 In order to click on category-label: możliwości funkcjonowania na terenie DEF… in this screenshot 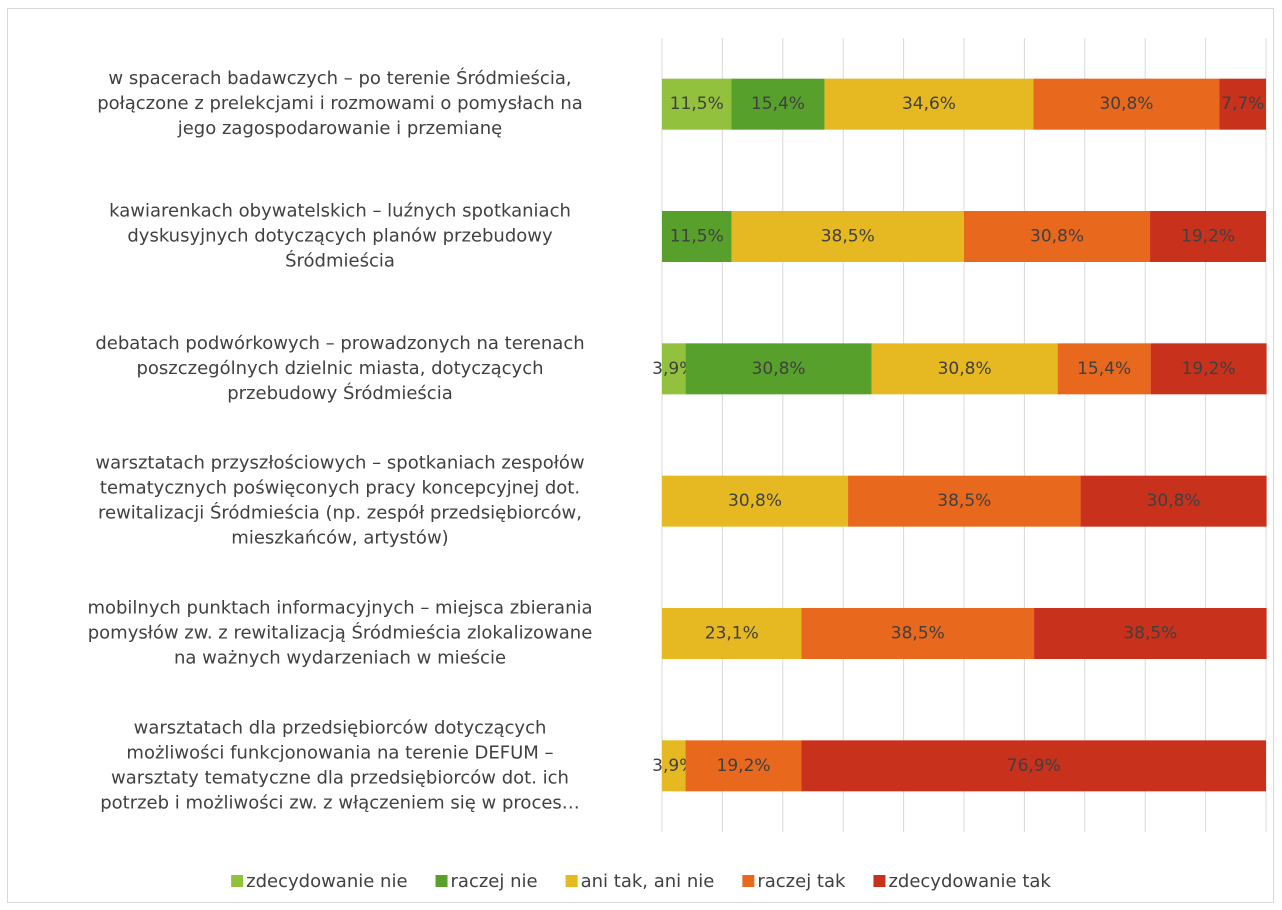, I will do `click(339, 752)`.